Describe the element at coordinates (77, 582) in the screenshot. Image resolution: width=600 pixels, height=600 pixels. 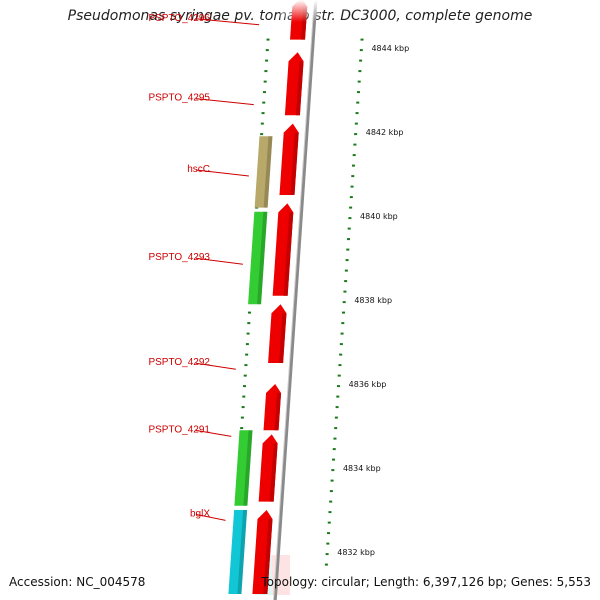
I see `accession-text: Accession: NC_004578` at that location.